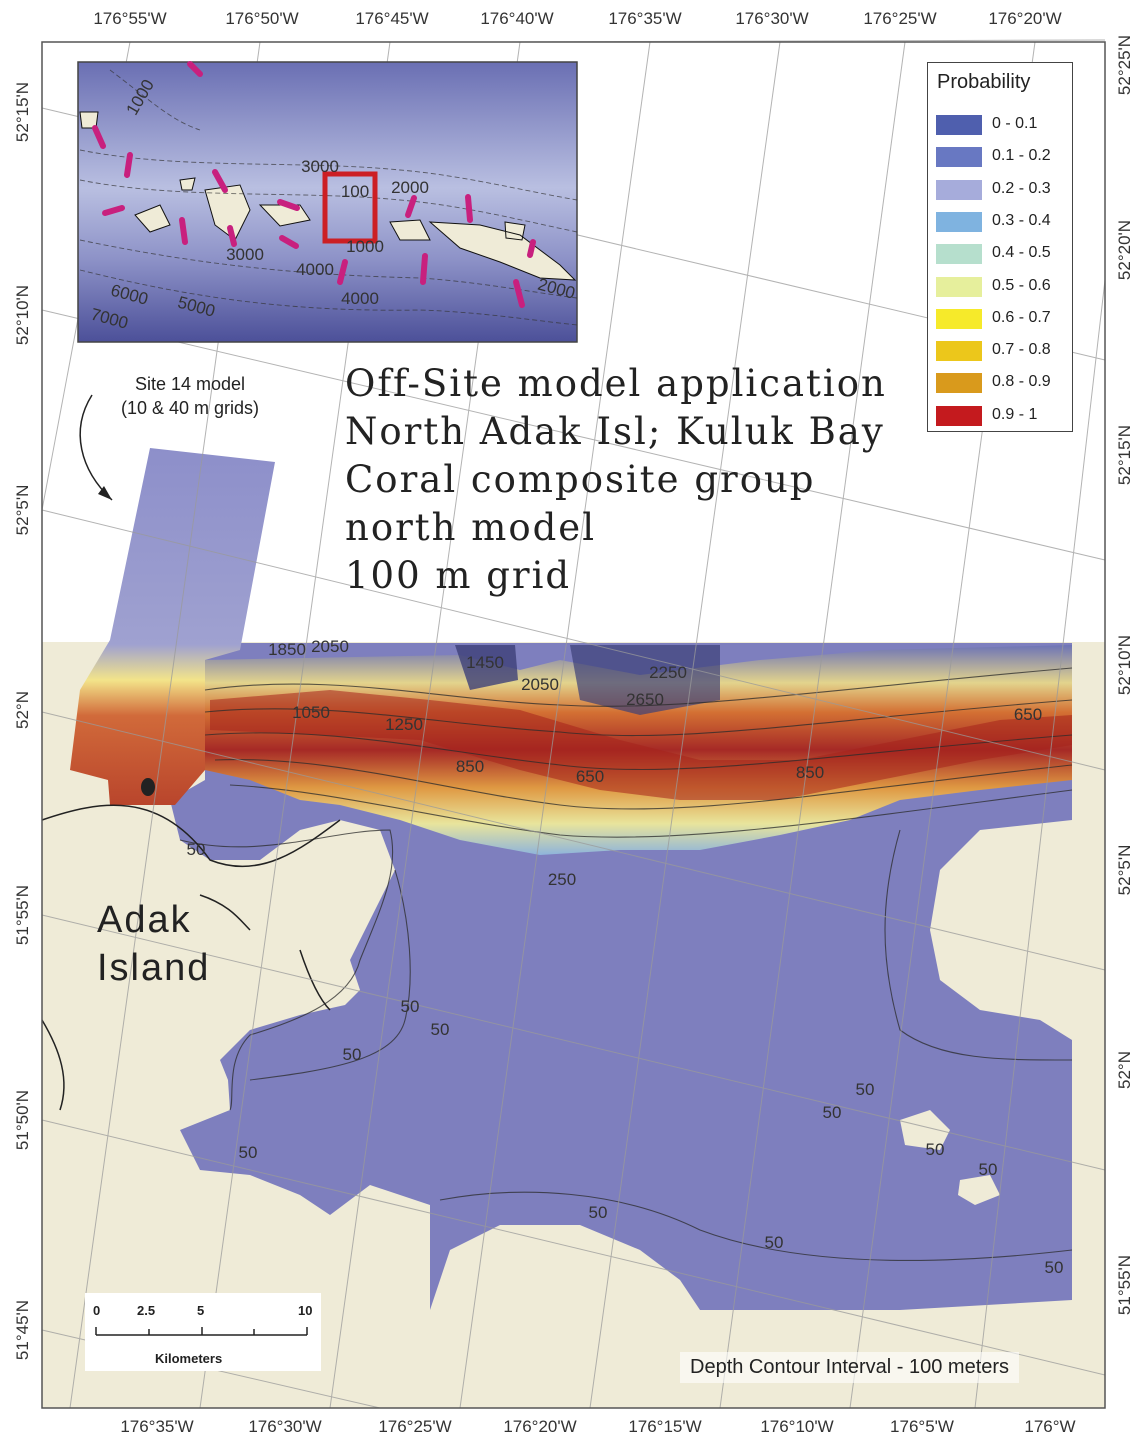  What do you see at coordinates (1021, 350) in the screenshot?
I see `legend-label: 0.7 - 0.8` at bounding box center [1021, 350].